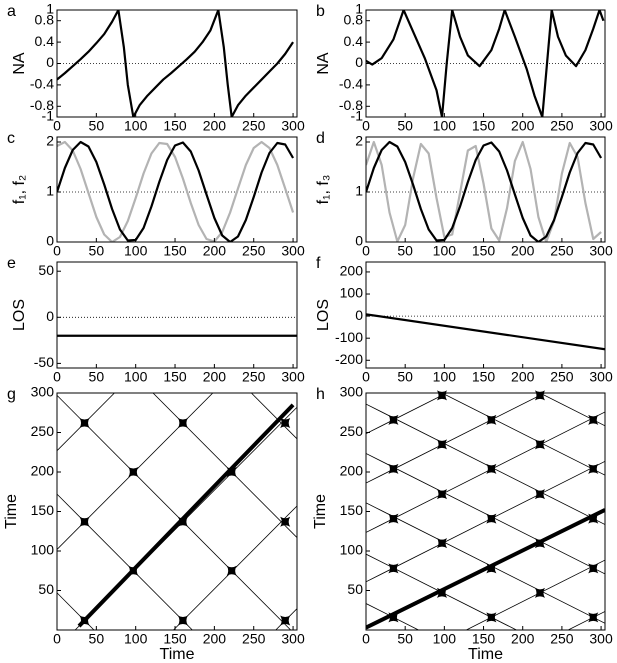 This screenshot has height=663, width=617. Describe the element at coordinates (19, 189) in the screenshot. I see `y-axis-label: f₁, f₂` at that location.